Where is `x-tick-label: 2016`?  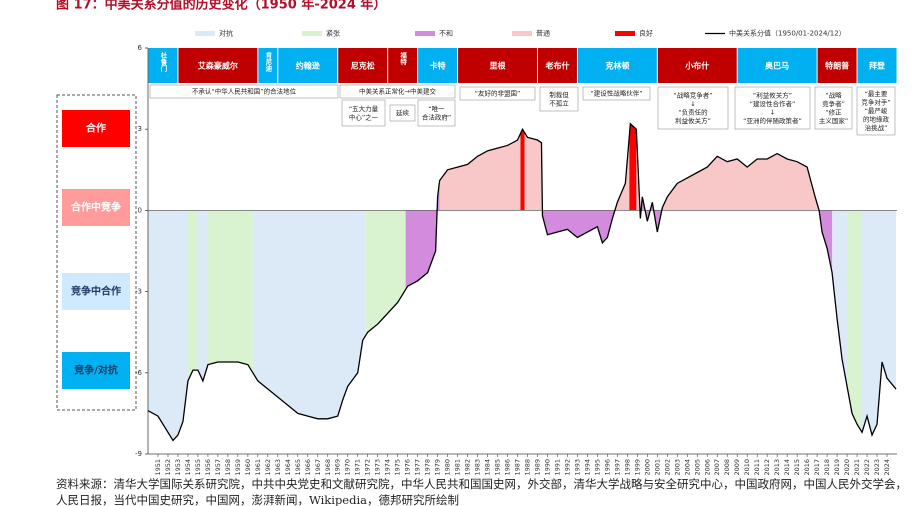 x-tick-label: 2016 is located at coordinates (807, 467).